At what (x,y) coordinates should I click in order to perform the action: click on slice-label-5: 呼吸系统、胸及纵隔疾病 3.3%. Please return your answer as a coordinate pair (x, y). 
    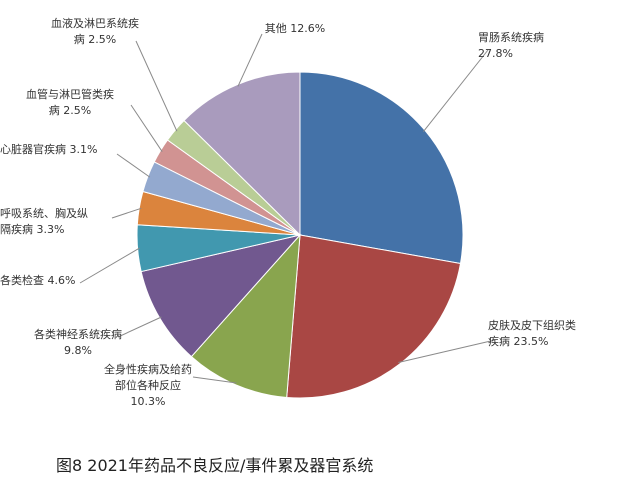
    Looking at the image, I should click on (44, 221).